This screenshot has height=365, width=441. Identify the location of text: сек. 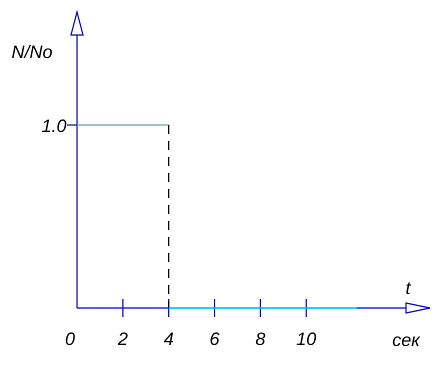
(407, 340).